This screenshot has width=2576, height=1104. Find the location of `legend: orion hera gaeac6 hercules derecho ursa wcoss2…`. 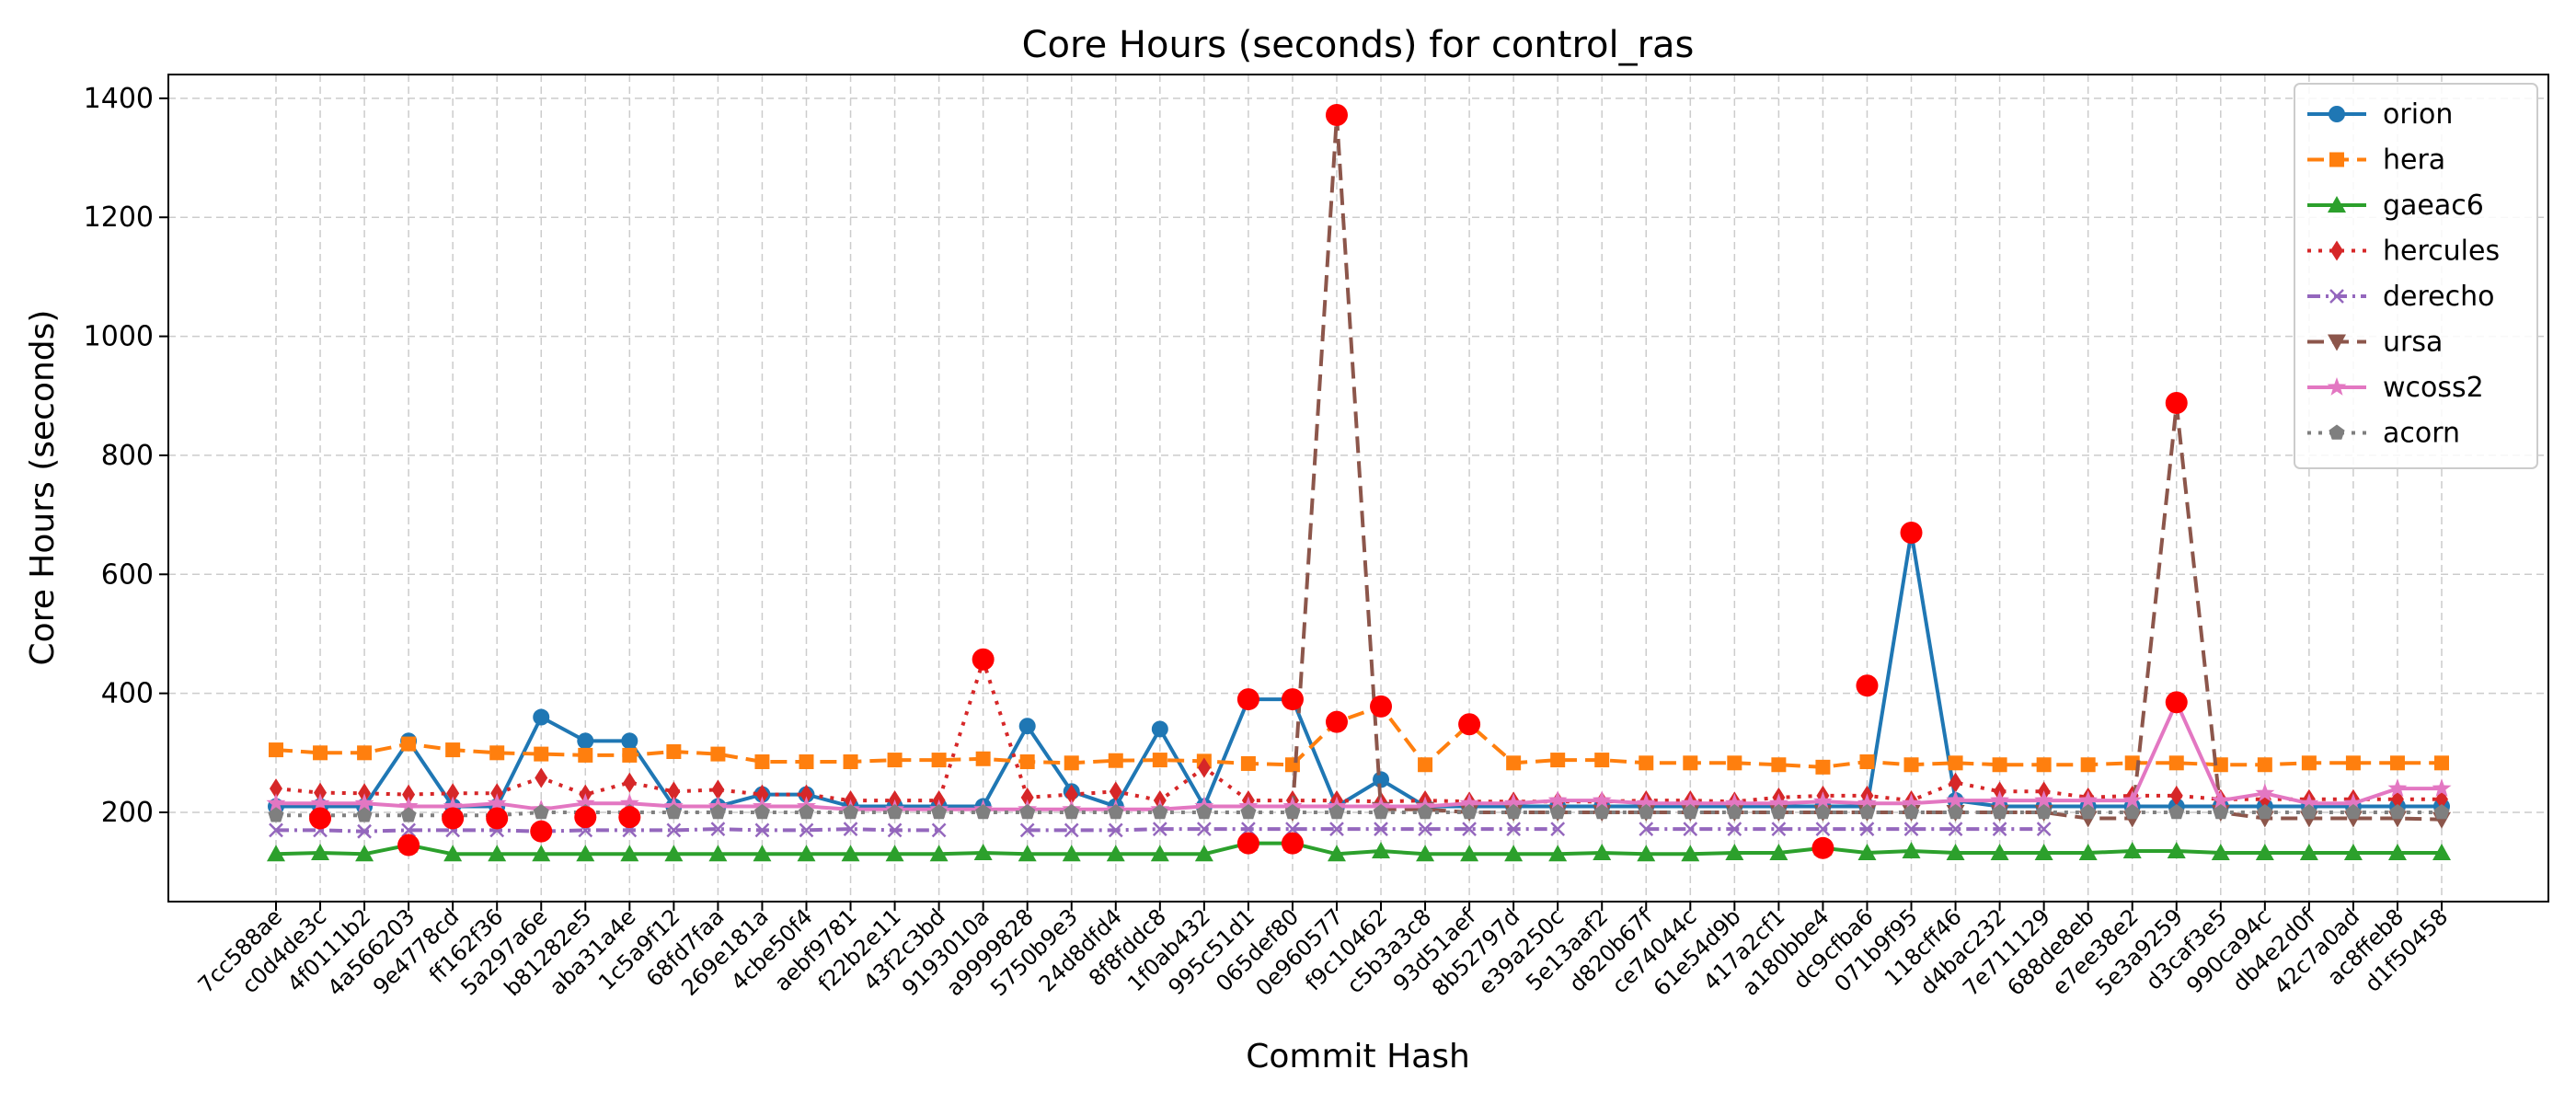

legend: orion hera gaeac6 hercules derecho ursa wcoss2… is located at coordinates (2416, 276).